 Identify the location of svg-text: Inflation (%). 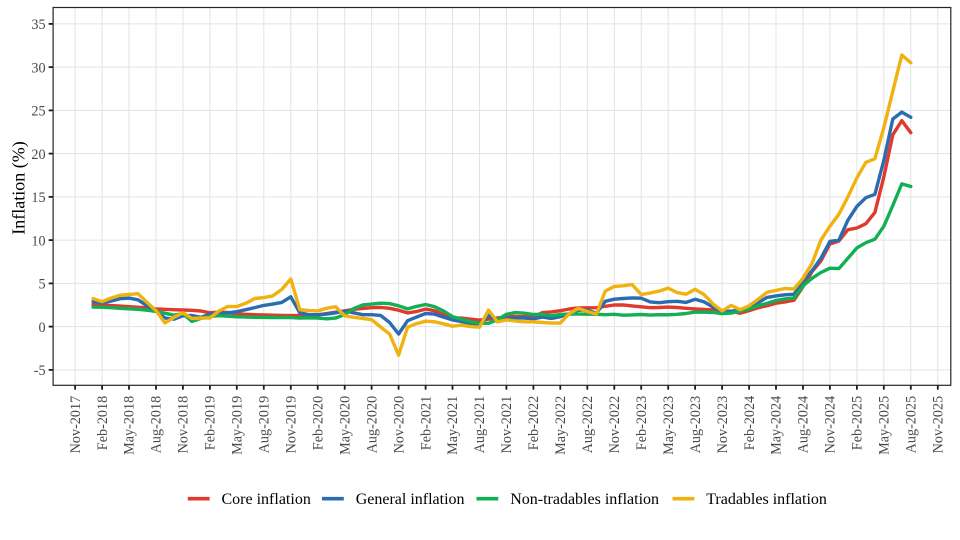
(19, 187).